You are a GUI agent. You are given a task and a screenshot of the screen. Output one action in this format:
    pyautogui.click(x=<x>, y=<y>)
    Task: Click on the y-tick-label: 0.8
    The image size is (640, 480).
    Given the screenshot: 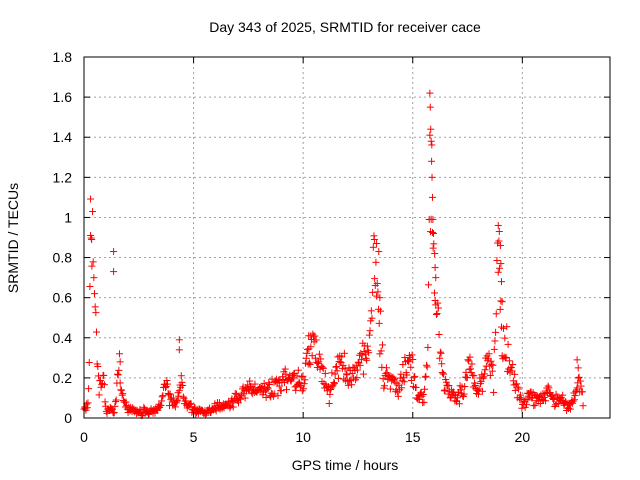 What is the action you would take?
    pyautogui.click(x=63, y=258)
    